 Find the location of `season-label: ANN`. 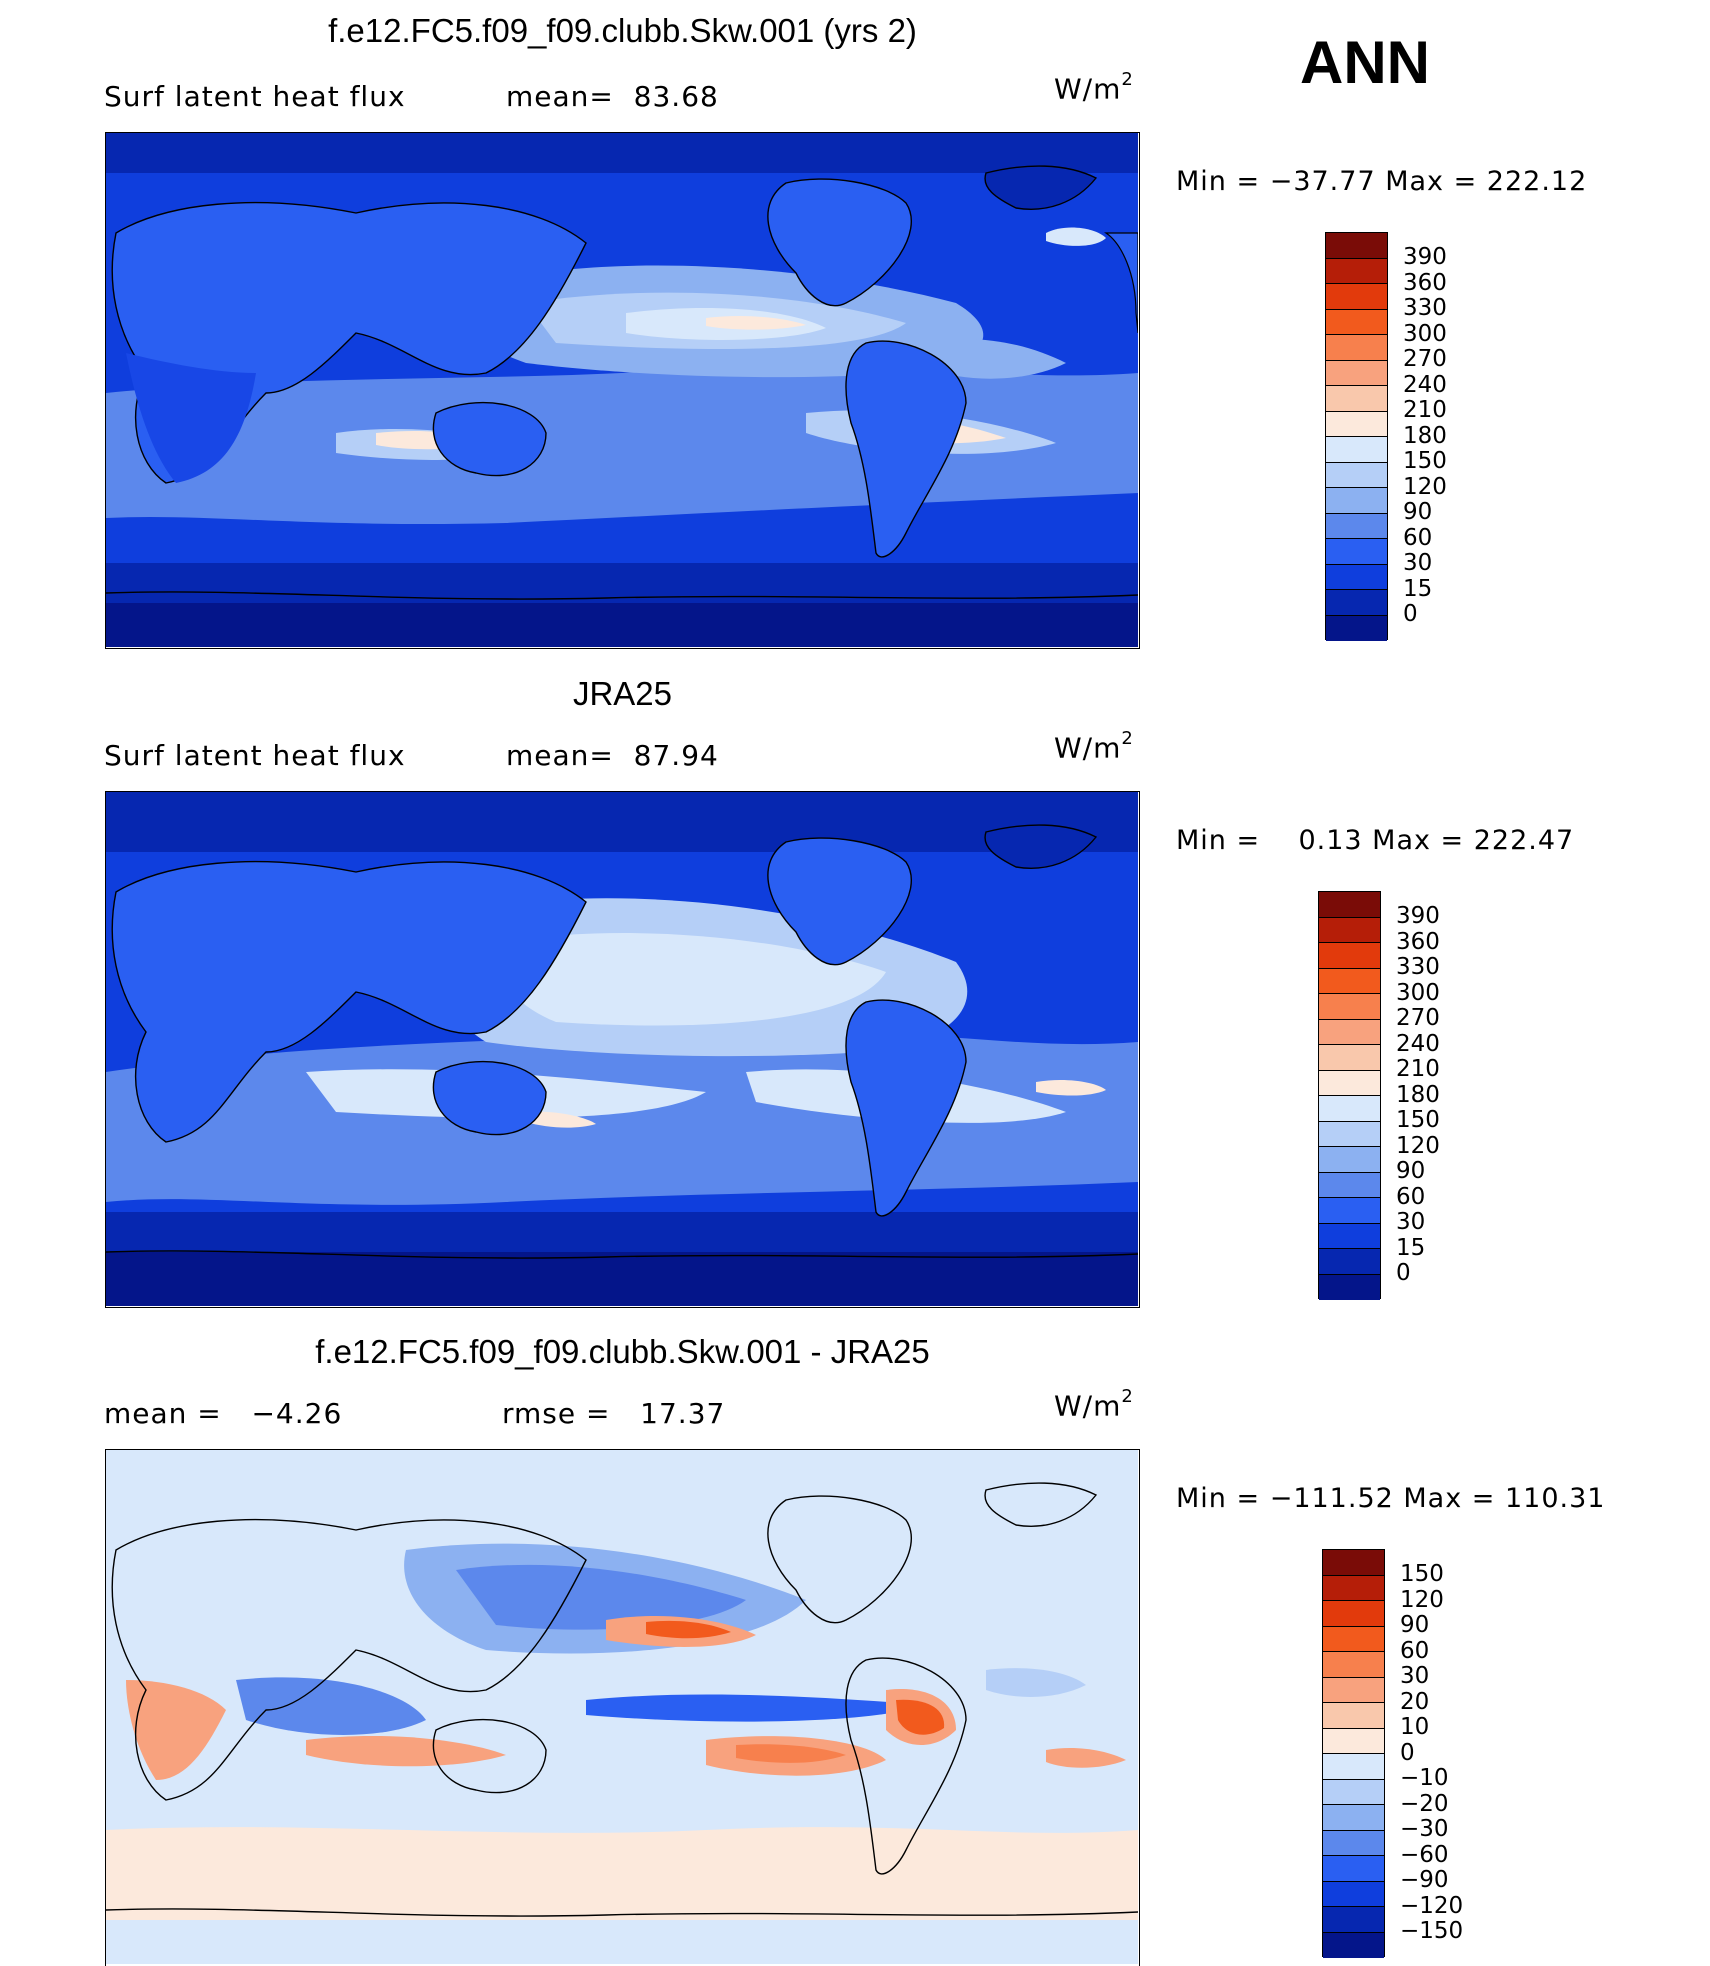

season-label: ANN is located at coordinates (1365, 62).